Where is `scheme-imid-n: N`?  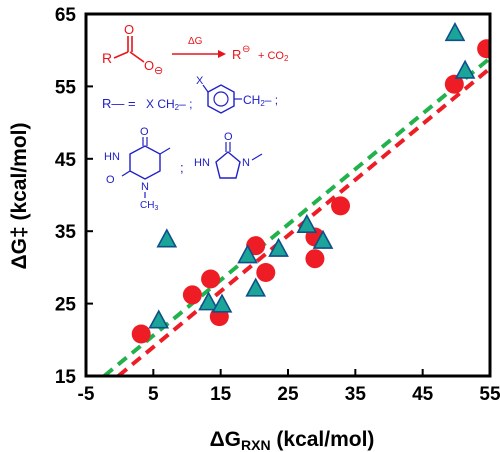 scheme-imid-n: N is located at coordinates (246, 163).